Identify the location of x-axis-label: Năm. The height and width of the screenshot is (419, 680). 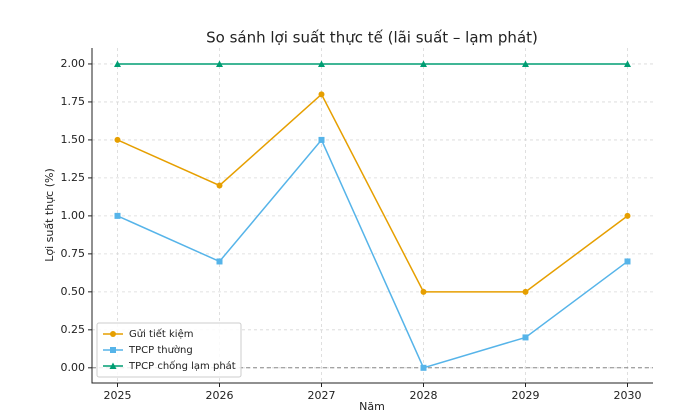
(372, 406).